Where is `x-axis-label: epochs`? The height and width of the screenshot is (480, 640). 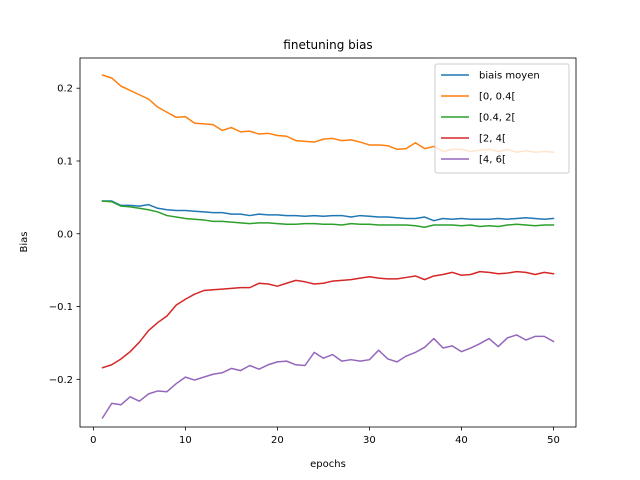
x-axis-label: epochs is located at coordinates (328, 464).